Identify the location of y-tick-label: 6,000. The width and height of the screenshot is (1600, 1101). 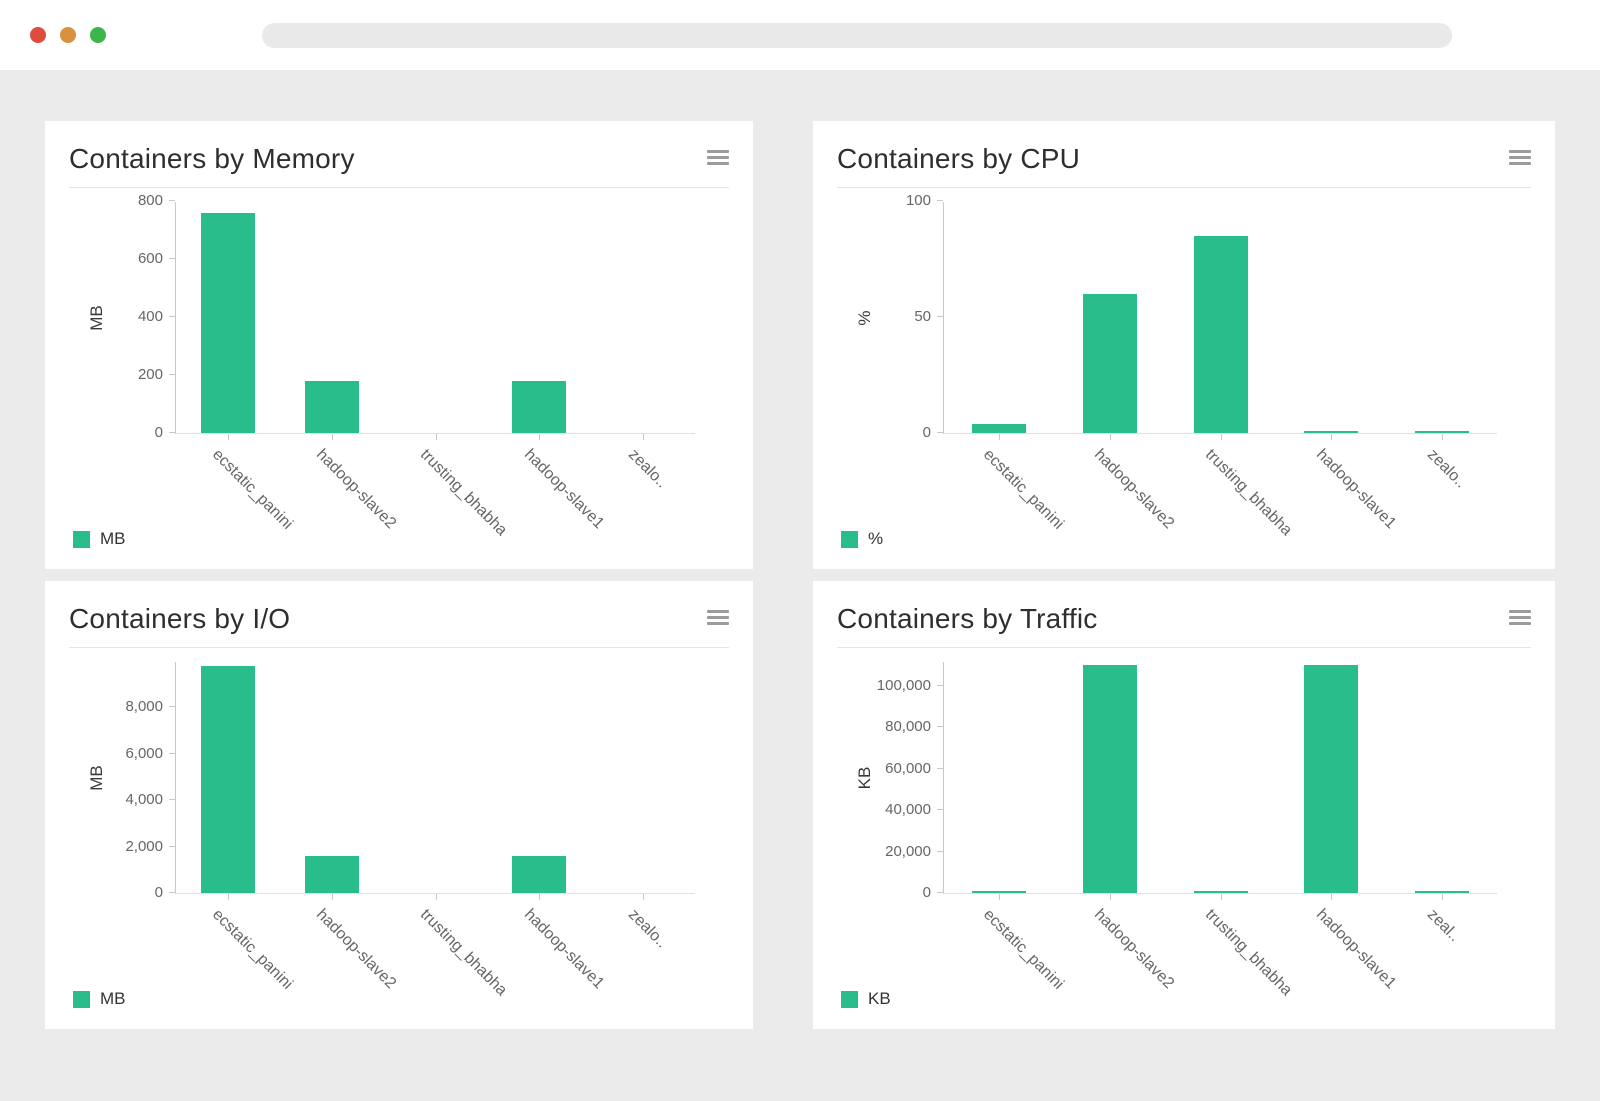
(144, 753).